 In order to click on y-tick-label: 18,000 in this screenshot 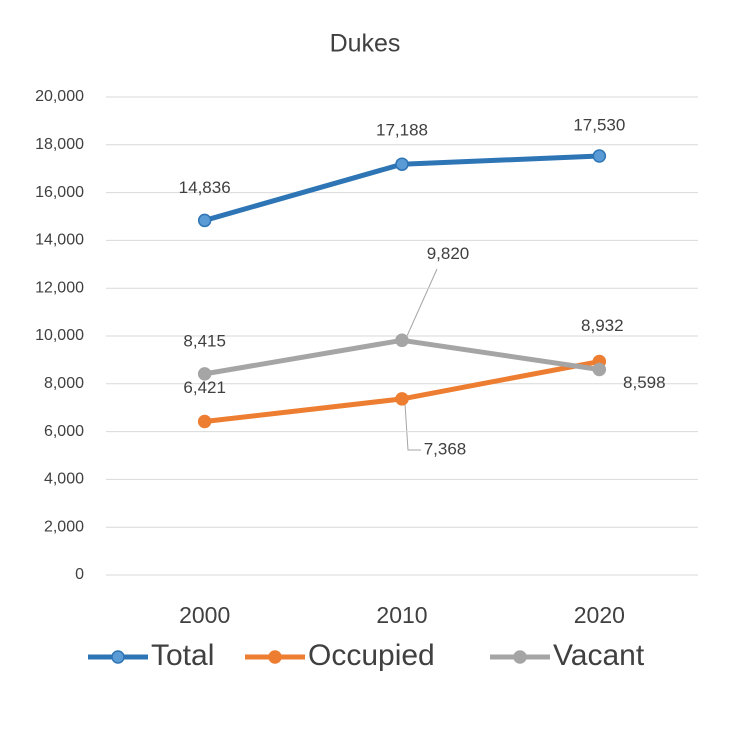, I will do `click(59, 144)`.